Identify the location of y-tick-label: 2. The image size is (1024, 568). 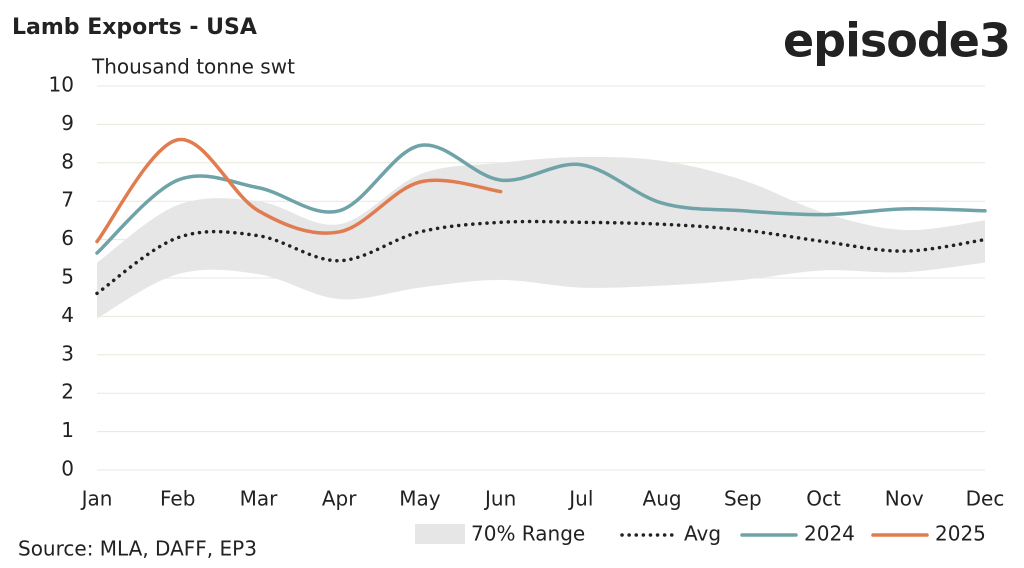
(67, 392).